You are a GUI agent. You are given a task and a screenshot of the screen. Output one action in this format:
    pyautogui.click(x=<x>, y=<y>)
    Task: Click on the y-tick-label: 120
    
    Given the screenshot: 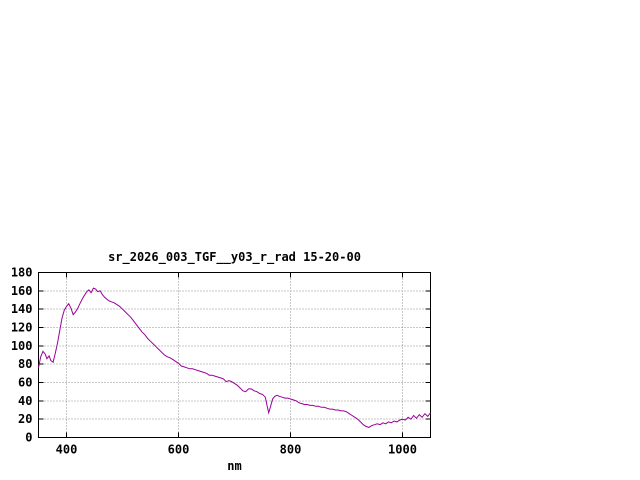 What is the action you would take?
    pyautogui.click(x=22, y=328)
    